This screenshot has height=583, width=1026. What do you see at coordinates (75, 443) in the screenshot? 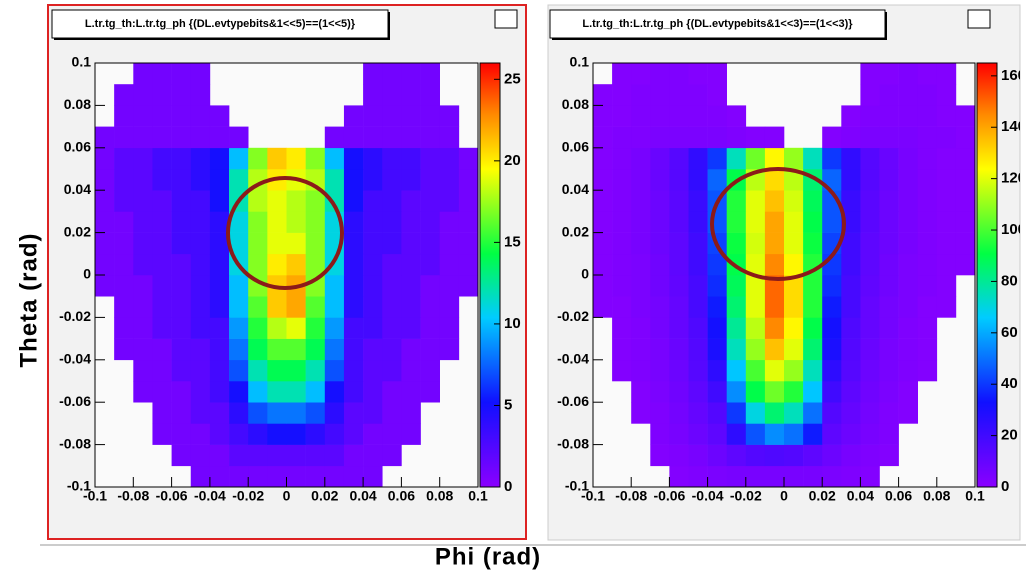
I see `y-tick-label: -0.08` at bounding box center [75, 443].